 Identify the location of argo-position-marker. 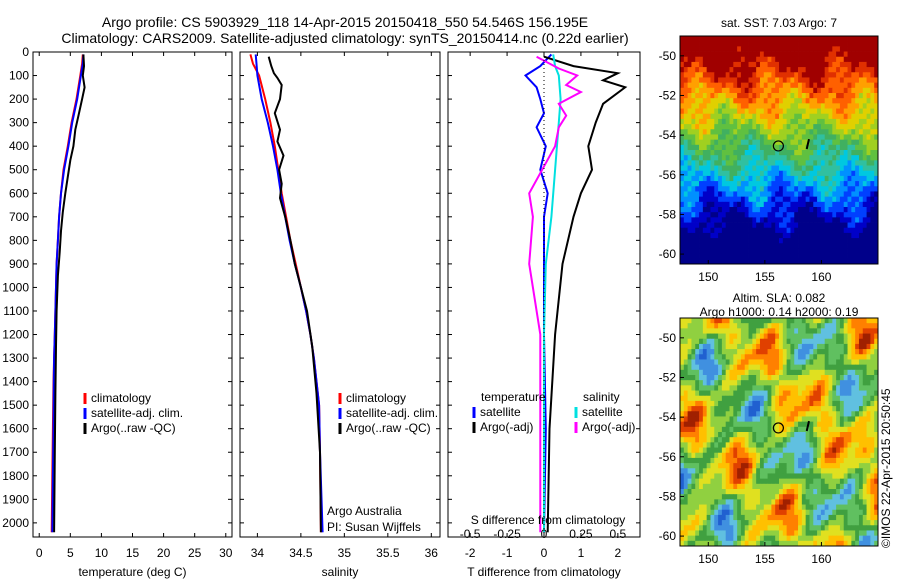
(778, 146).